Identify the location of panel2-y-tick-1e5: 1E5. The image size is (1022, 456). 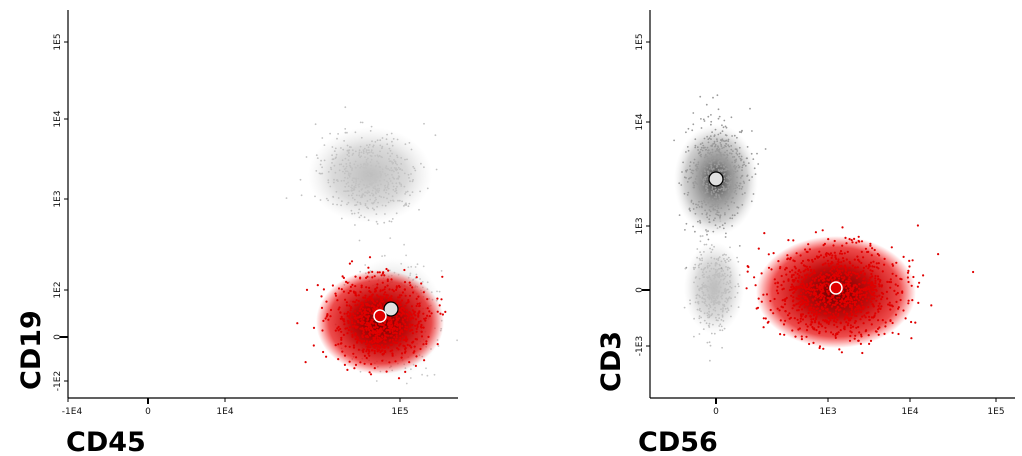
(640, 41).